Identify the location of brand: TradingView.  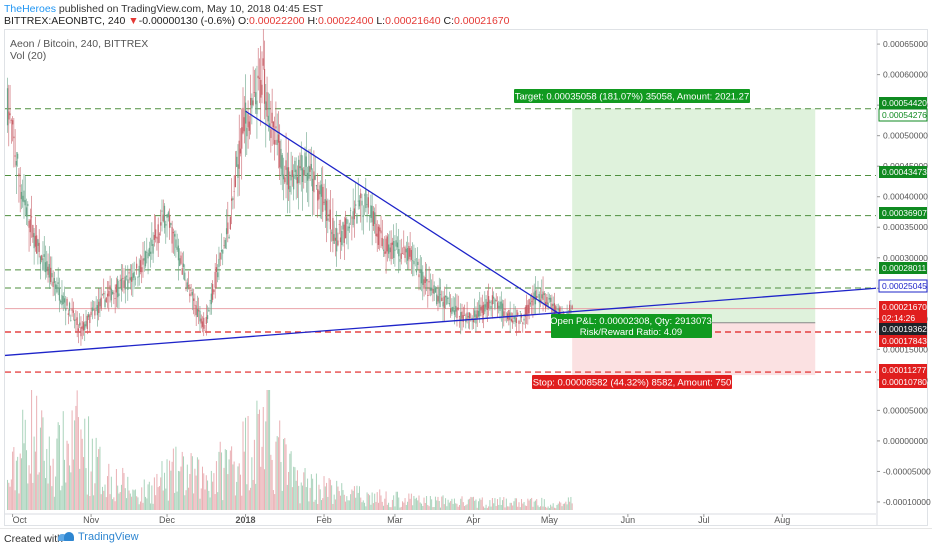
(98, 537).